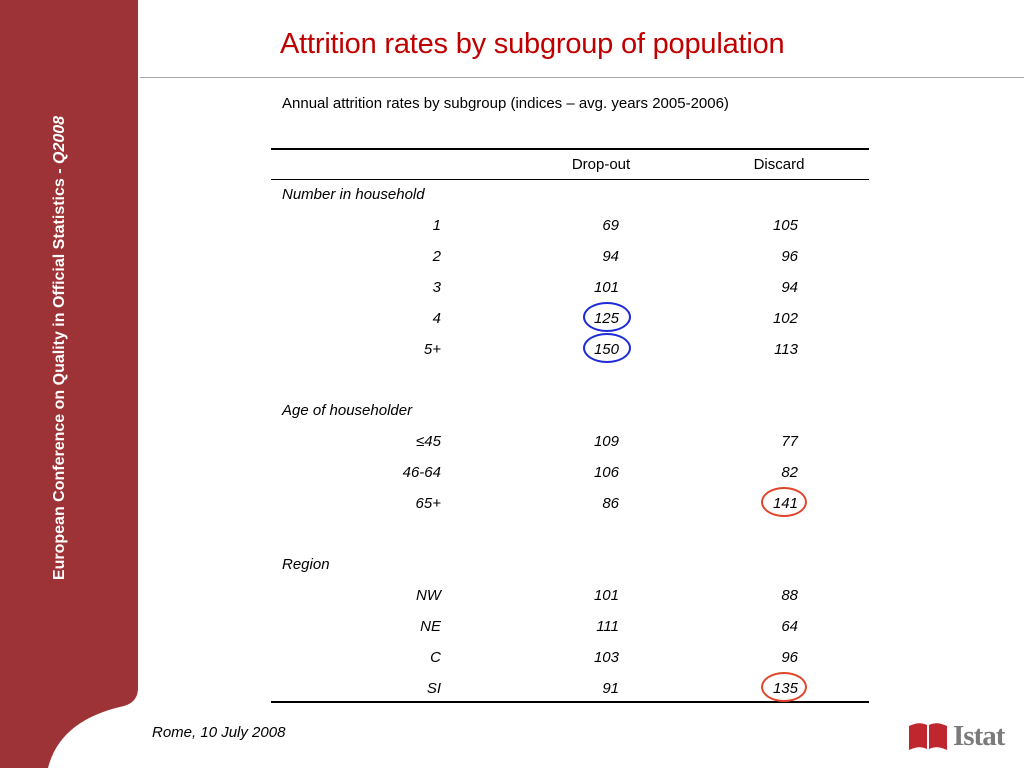 This screenshot has height=768, width=1024. Describe the element at coordinates (789, 595) in the screenshot. I see `discard-value: 88` at that location.